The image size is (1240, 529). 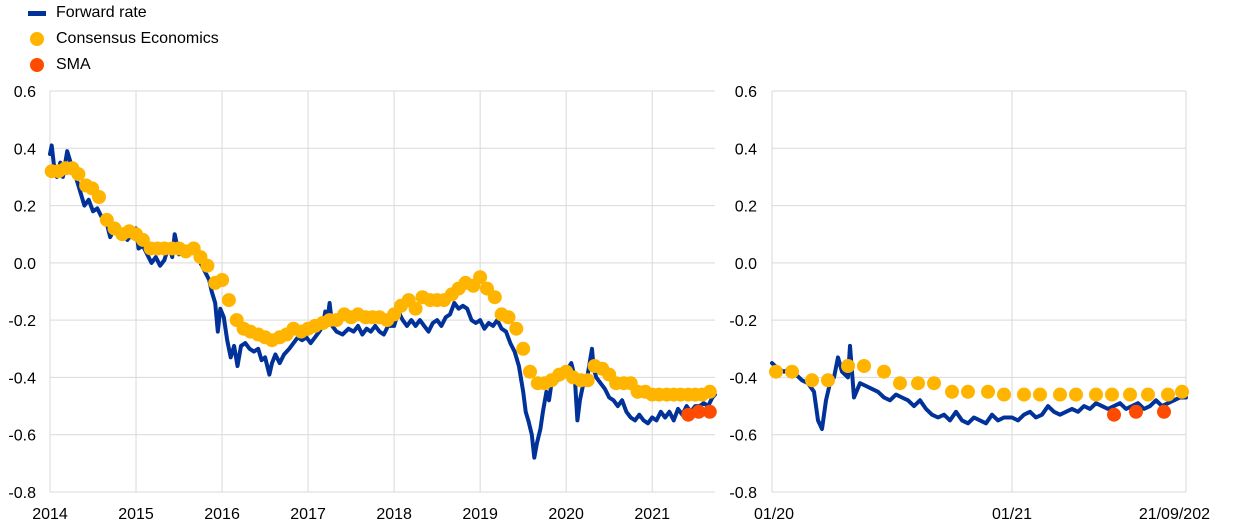 I want to click on legend-label-forward-rate: Forward rate, so click(x=101, y=12).